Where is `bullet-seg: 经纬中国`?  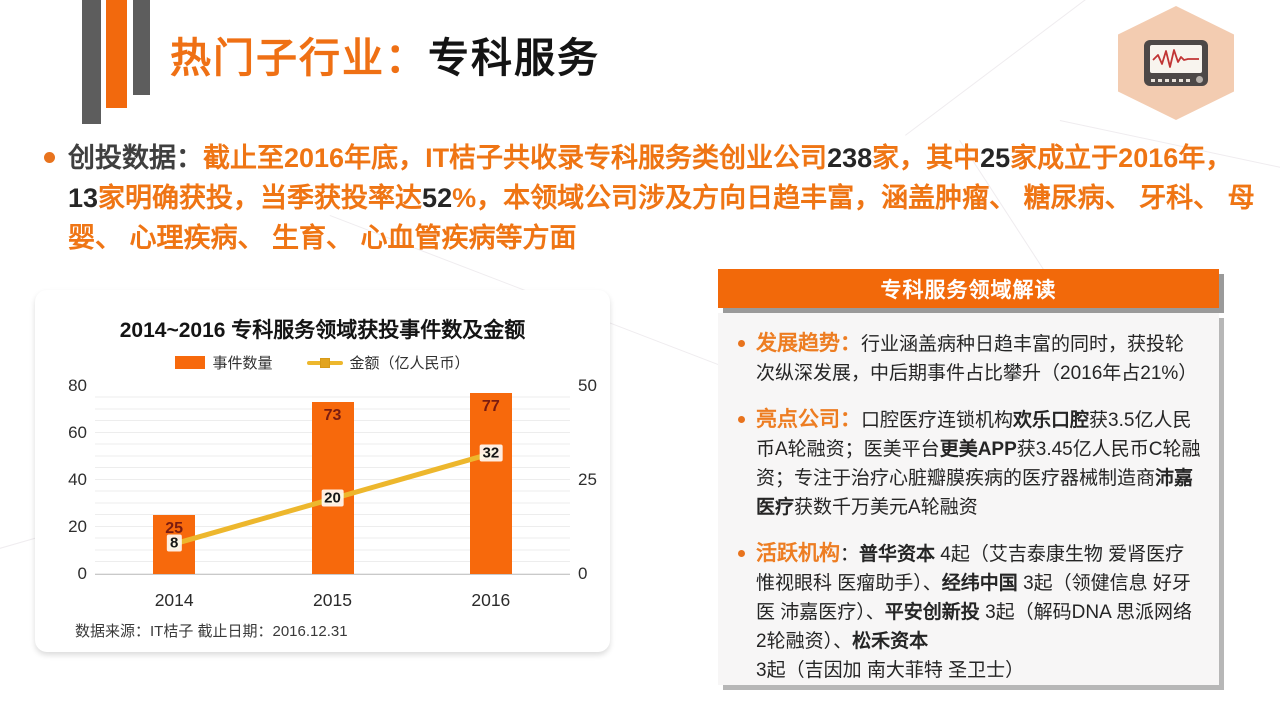
bullet-seg: 经纬中国 is located at coordinates (979, 583).